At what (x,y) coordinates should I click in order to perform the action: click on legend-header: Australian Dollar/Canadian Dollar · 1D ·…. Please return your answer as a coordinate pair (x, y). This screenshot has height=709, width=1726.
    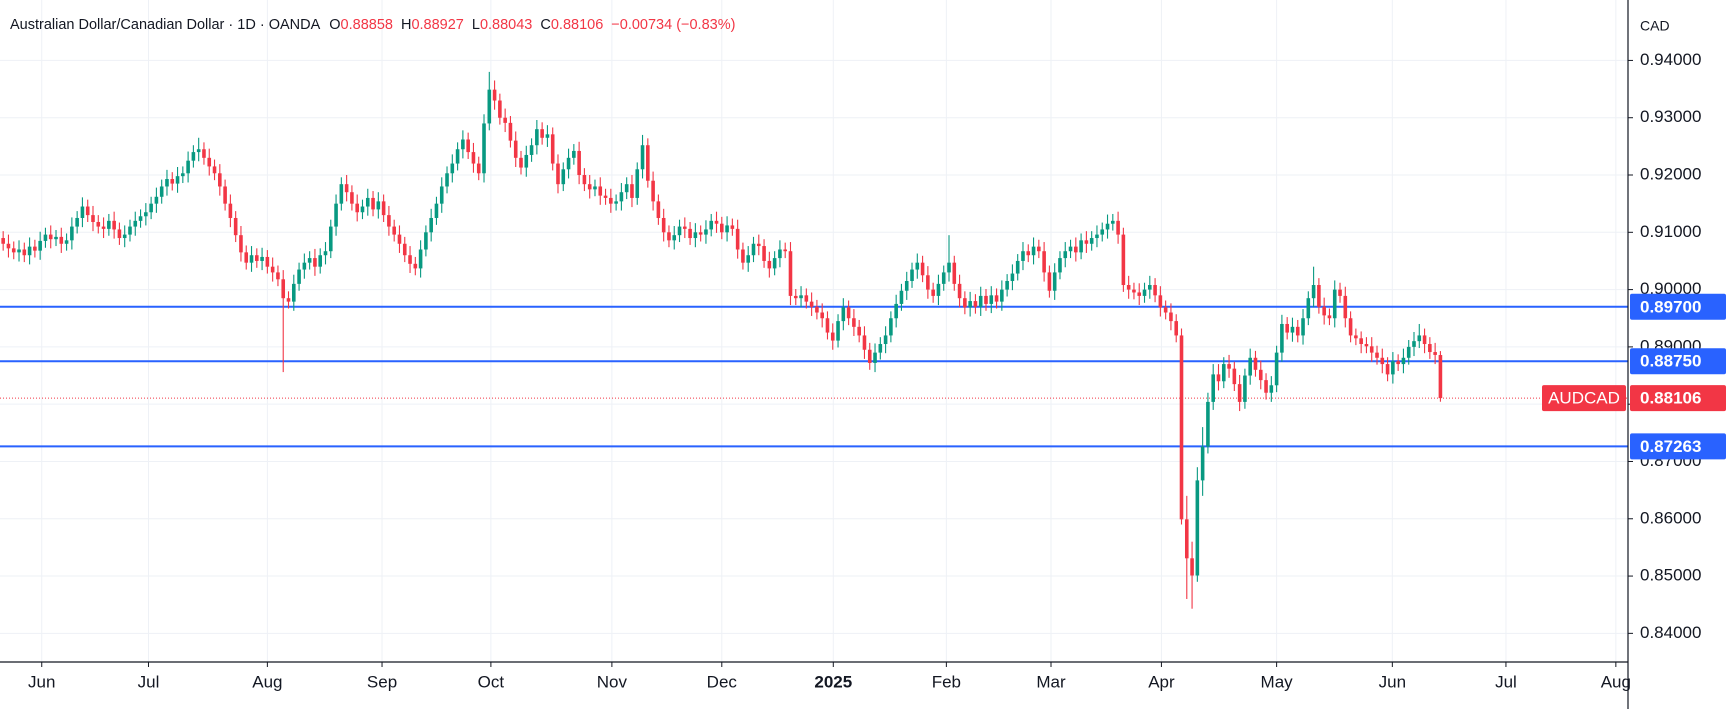
    Looking at the image, I should click on (372, 25).